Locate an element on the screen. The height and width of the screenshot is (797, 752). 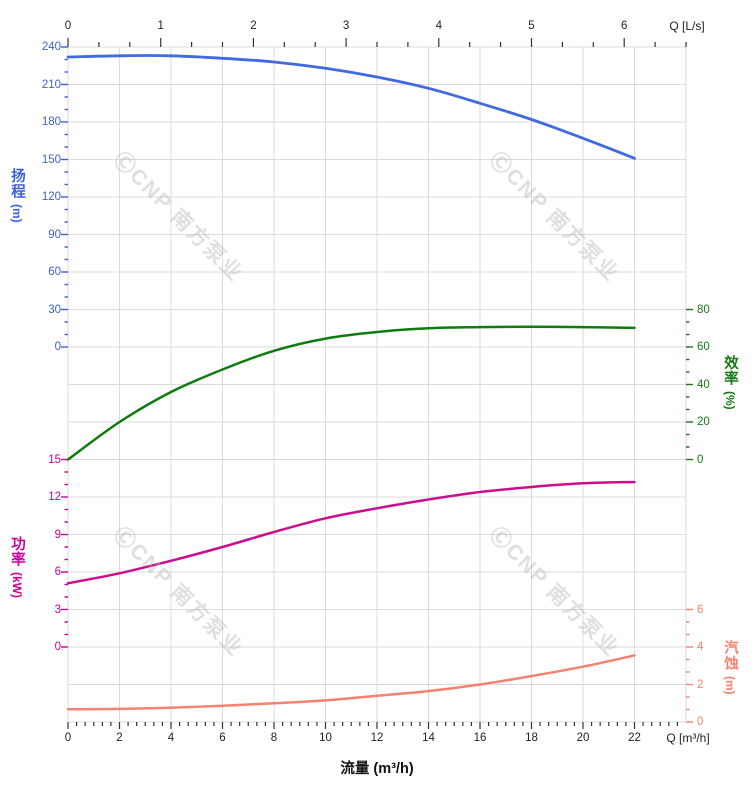
npsh-axis-unit: (m) is located at coordinates (730, 685).